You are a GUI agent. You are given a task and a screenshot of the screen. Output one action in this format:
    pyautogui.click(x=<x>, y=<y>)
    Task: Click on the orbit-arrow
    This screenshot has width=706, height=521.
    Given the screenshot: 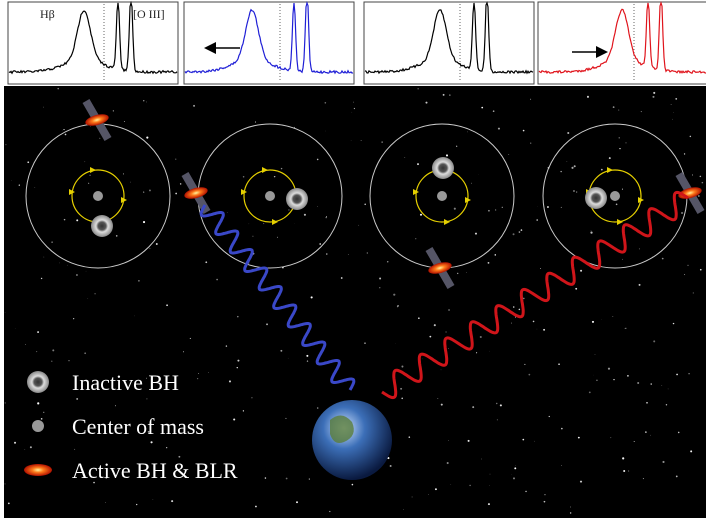 What is the action you would take?
    pyautogui.click(x=244, y=192)
    